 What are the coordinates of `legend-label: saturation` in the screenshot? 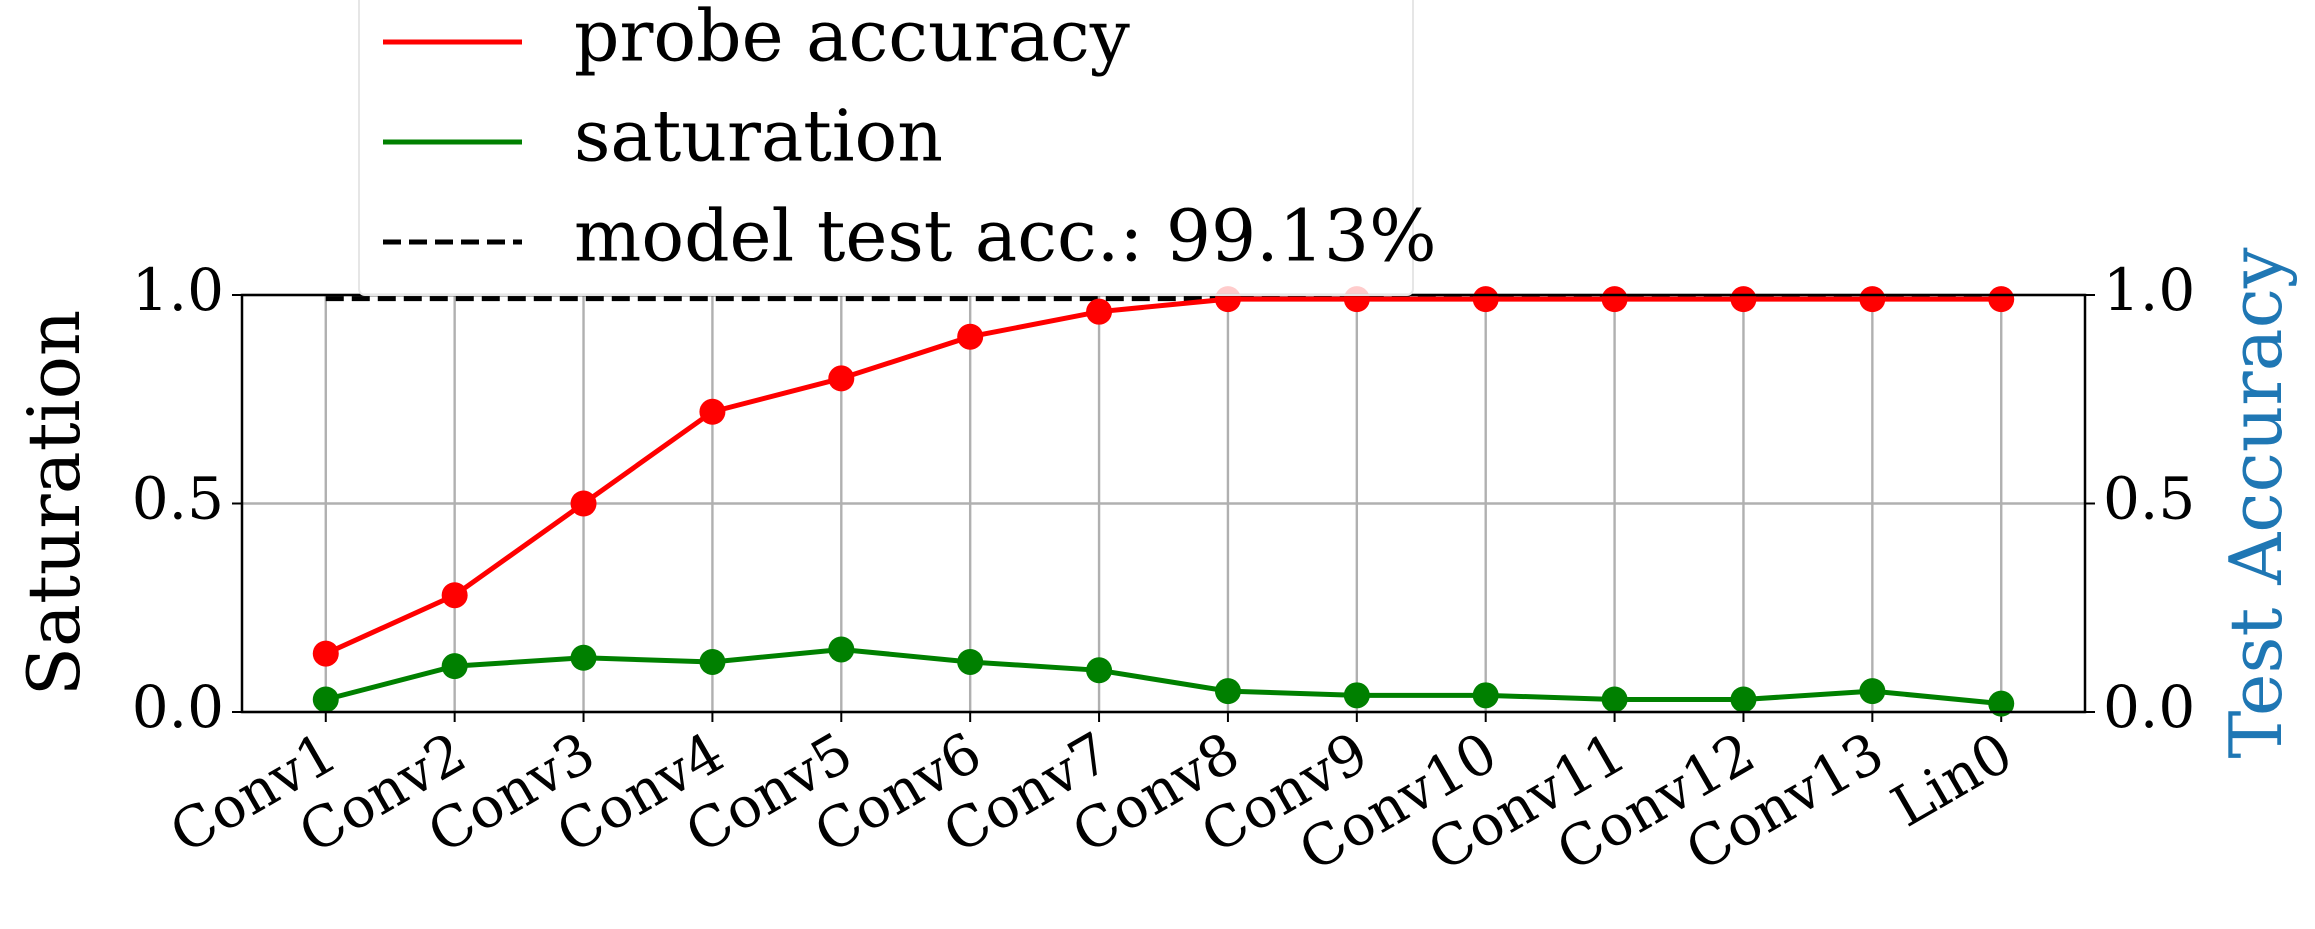 It's located at (758, 136).